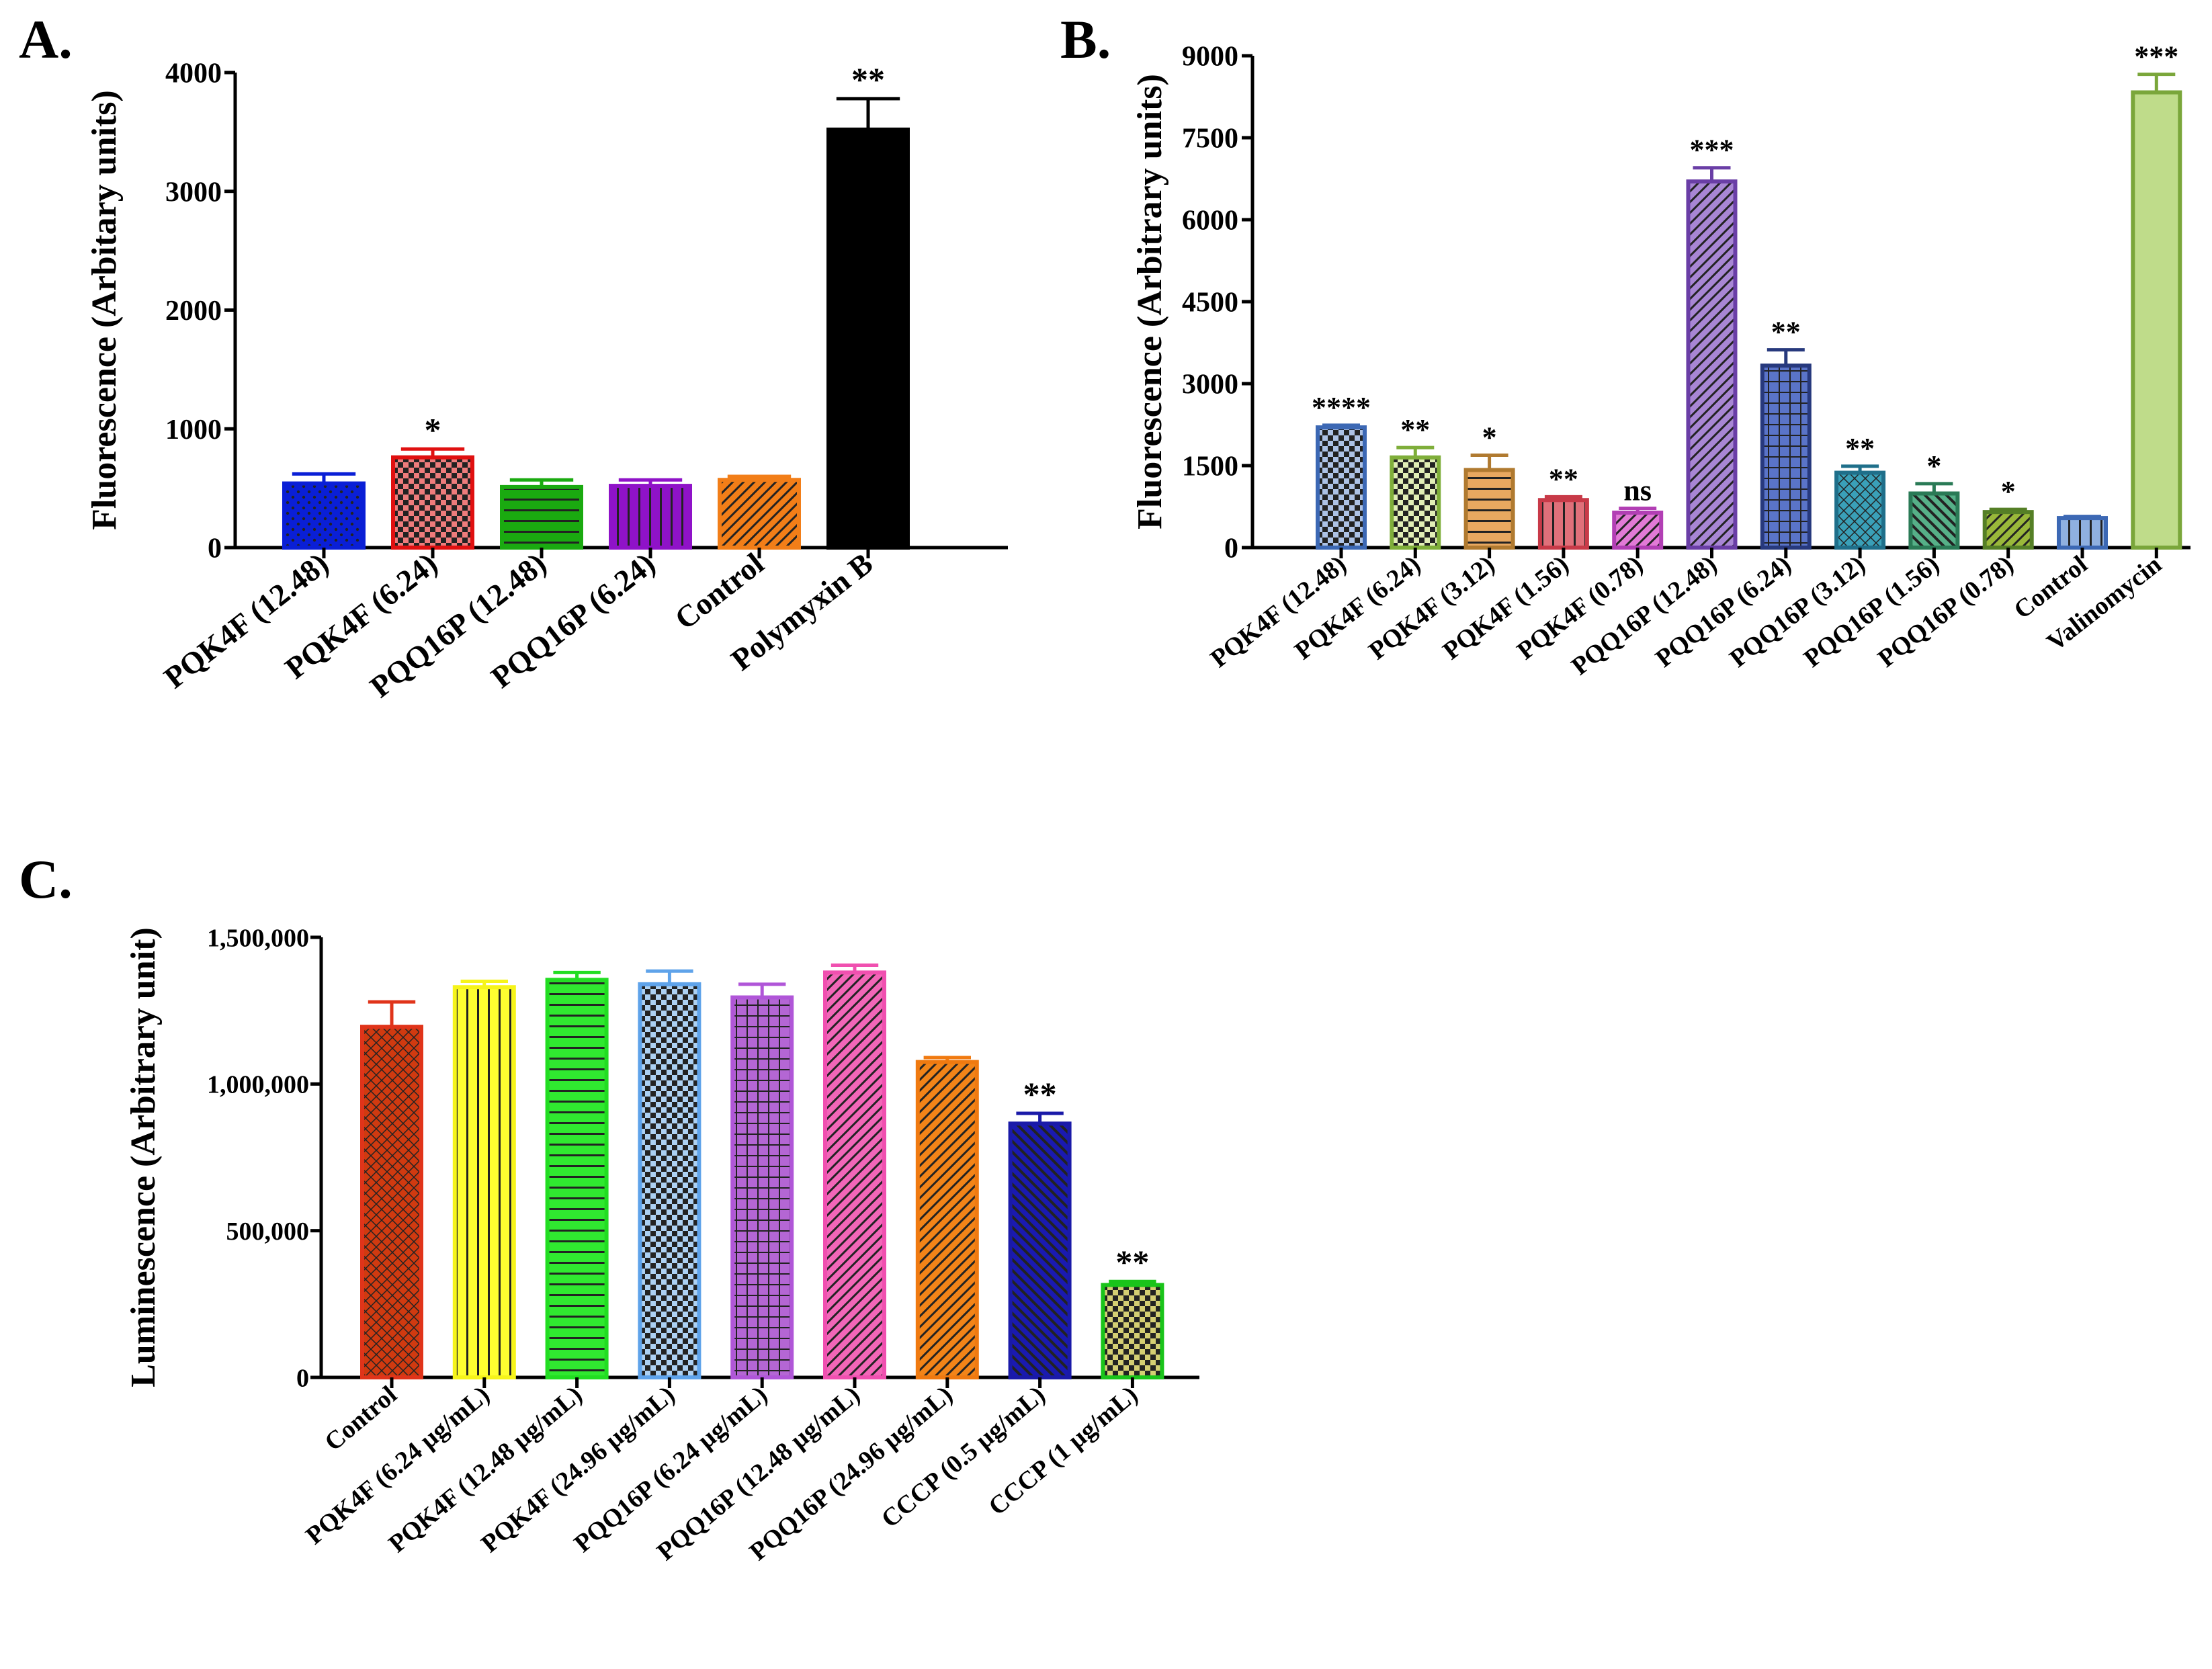 The width and height of the screenshot is (2212, 1669). What do you see at coordinates (1210, 385) in the screenshot?
I see `y-tick-label-b: 3000` at bounding box center [1210, 385].